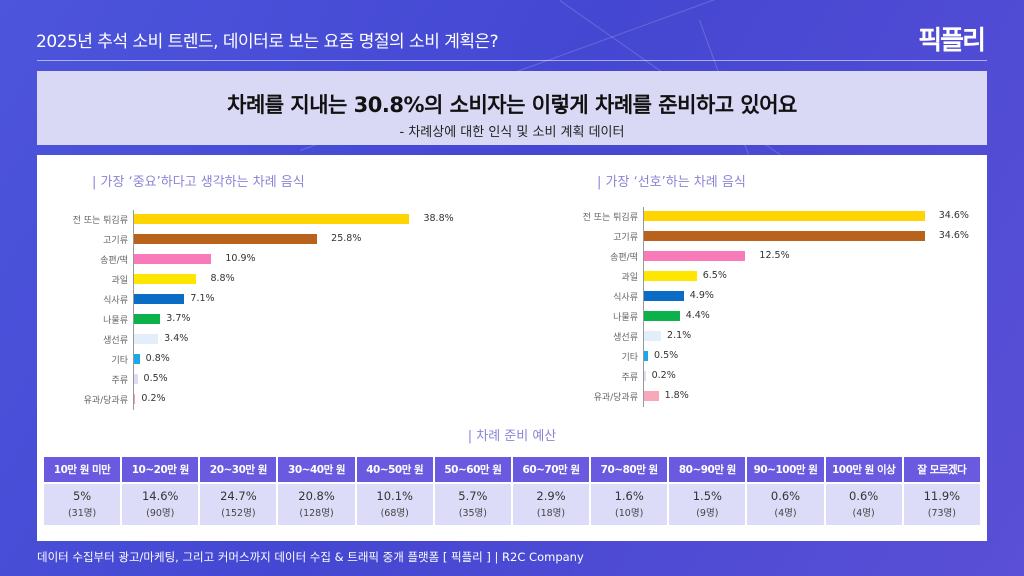 The height and width of the screenshot is (576, 1024). What do you see at coordinates (707, 469) in the screenshot?
I see `budget-column-header: 80~90만 원` at bounding box center [707, 469].